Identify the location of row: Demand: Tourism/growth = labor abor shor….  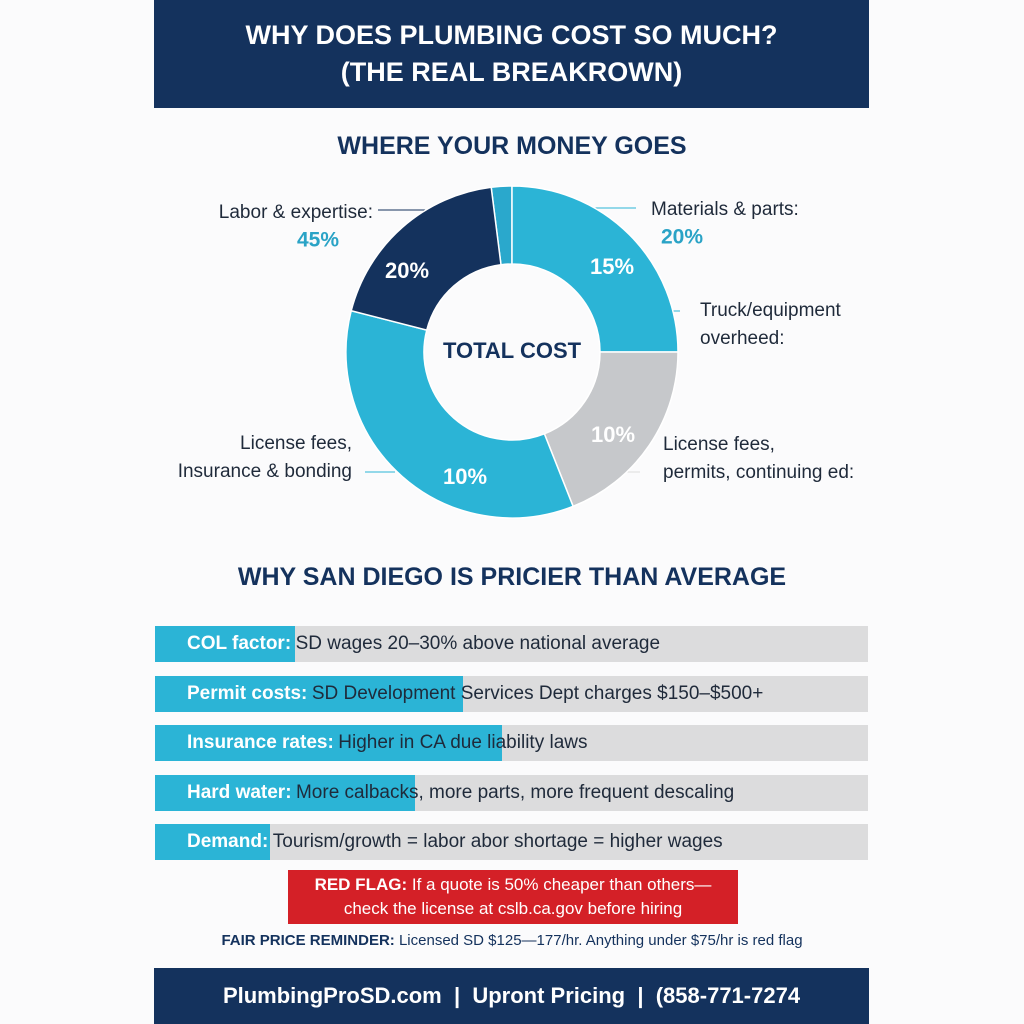
(511, 842).